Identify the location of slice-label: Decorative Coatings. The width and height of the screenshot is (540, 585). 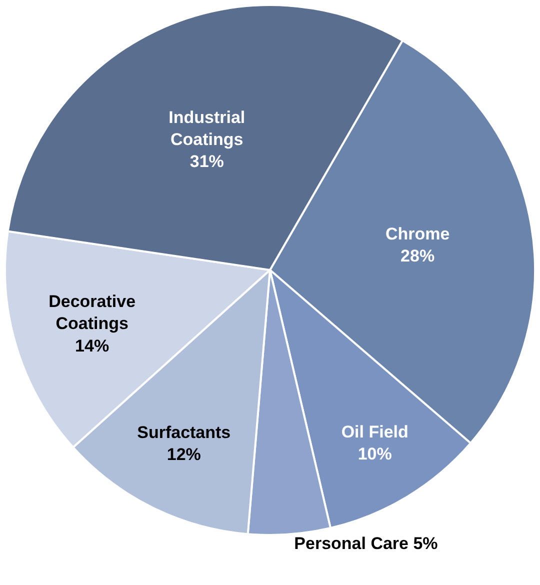
(92, 313).